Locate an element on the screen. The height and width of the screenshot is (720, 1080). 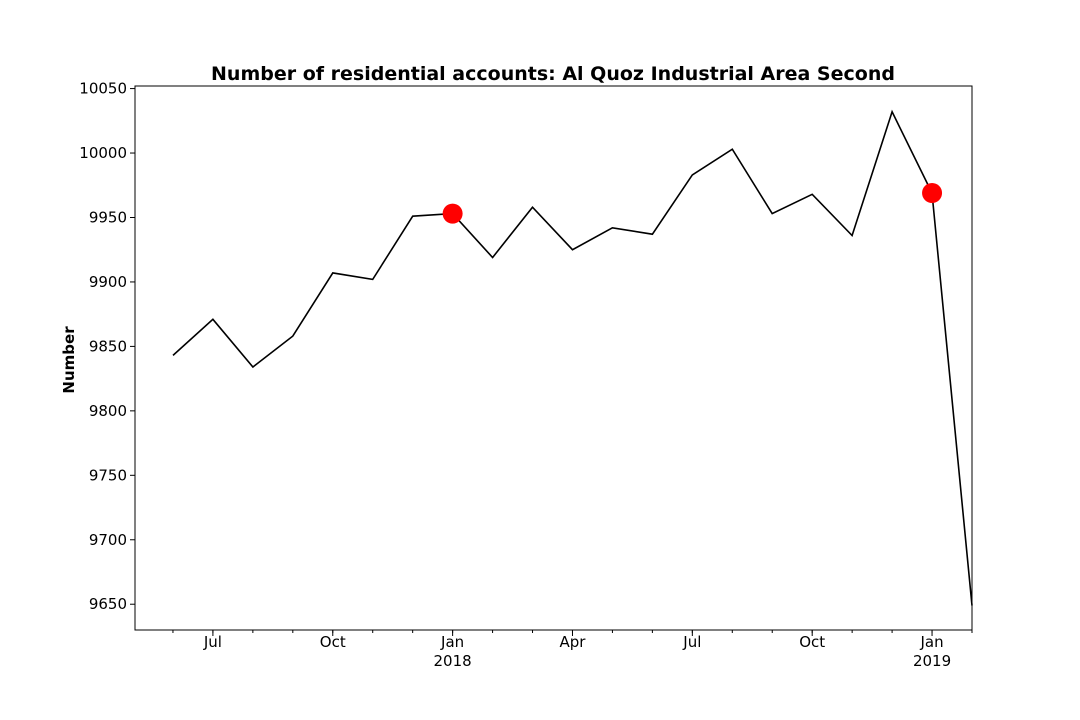
y-tick-label: 9650 is located at coordinates (108, 604).